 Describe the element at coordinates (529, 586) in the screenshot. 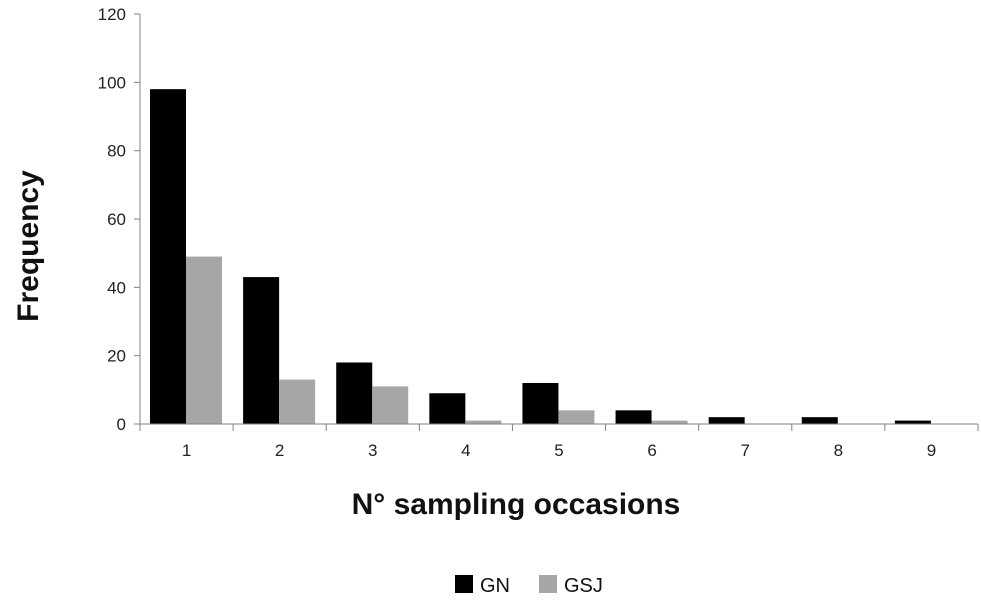

I see `legend: GN GSJ` at that location.